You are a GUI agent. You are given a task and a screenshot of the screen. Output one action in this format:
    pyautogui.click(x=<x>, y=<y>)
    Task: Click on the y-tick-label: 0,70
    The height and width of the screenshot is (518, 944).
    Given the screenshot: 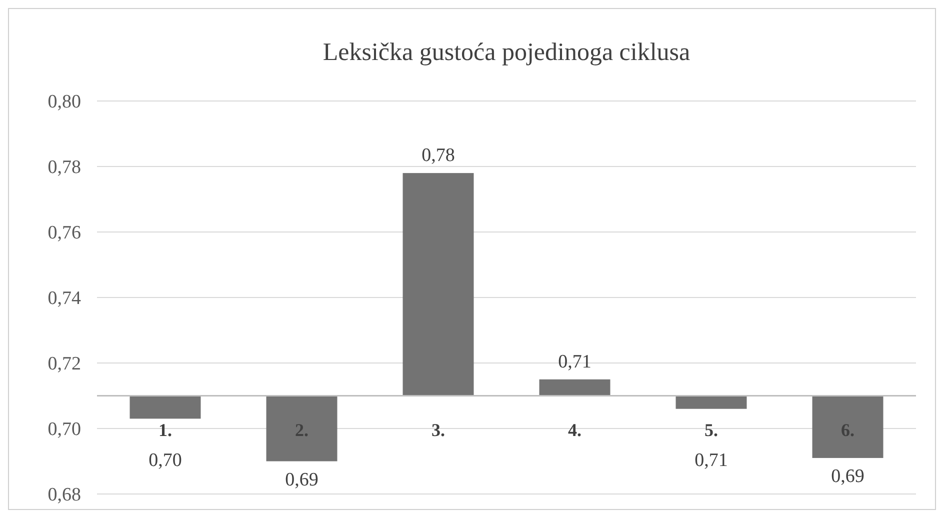 What is the action you would take?
    pyautogui.click(x=64, y=429)
    